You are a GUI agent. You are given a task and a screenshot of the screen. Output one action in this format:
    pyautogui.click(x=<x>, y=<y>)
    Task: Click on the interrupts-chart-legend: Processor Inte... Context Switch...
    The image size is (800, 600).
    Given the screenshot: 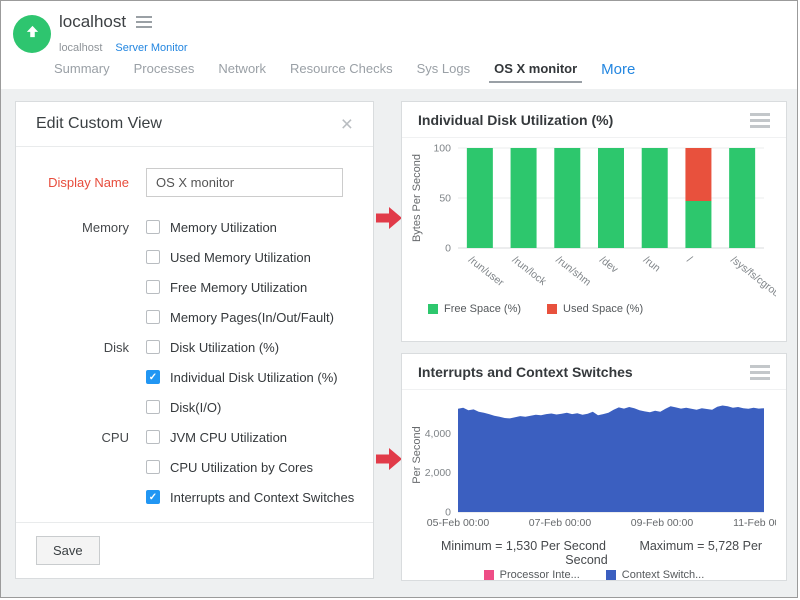 What is the action you would take?
    pyautogui.click(x=594, y=575)
    